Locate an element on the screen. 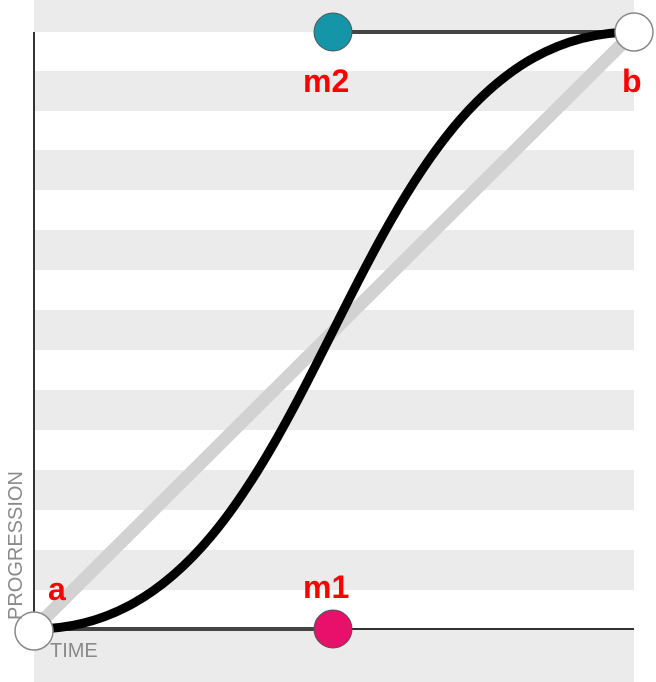  label-m2: m2 is located at coordinates (326, 81).